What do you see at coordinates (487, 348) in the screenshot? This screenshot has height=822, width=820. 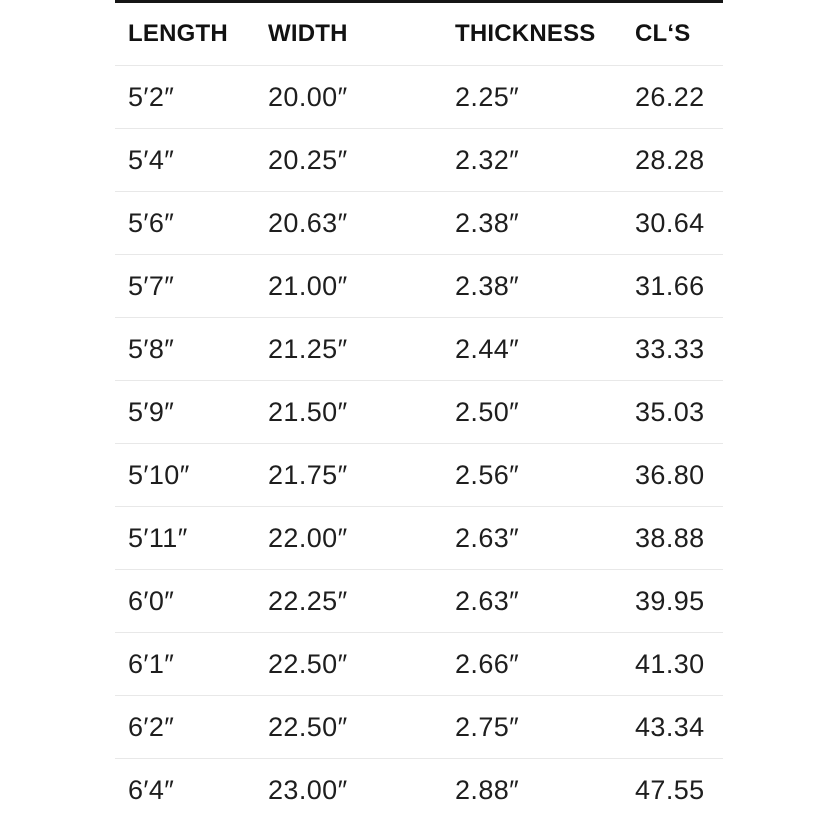 I see `cell-thickness: 2.44″` at bounding box center [487, 348].